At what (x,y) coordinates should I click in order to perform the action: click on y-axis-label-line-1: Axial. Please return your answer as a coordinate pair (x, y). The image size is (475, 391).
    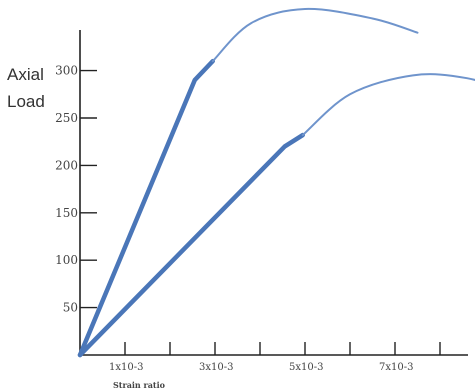
    Looking at the image, I should click on (25, 74).